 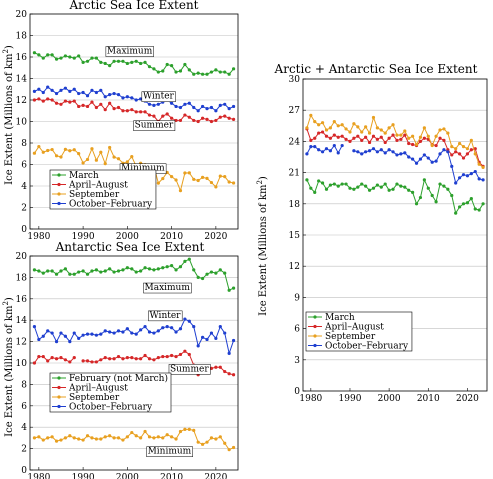 What do you see at coordinates (59, 387) in the screenshot?
I see `antarctic-legend-marker` at bounding box center [59, 387].